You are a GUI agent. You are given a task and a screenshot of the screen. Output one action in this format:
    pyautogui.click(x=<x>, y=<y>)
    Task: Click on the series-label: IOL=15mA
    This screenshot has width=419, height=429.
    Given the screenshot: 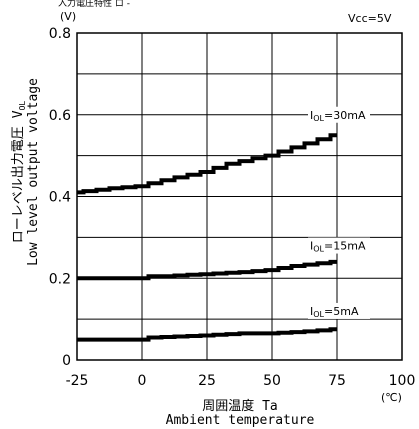 What is the action you would take?
    pyautogui.click(x=338, y=247)
    